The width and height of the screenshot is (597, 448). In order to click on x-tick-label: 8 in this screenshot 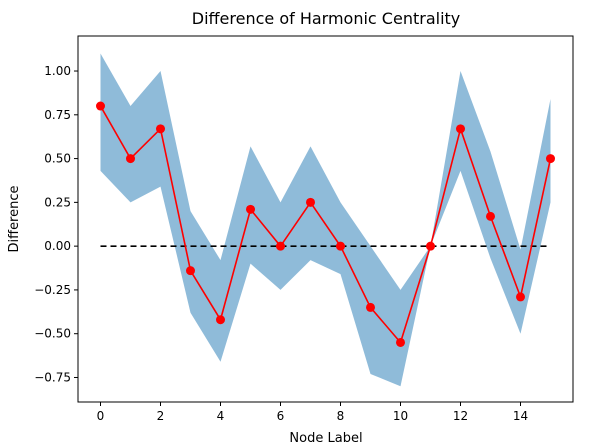, I will do `click(341, 416)`.